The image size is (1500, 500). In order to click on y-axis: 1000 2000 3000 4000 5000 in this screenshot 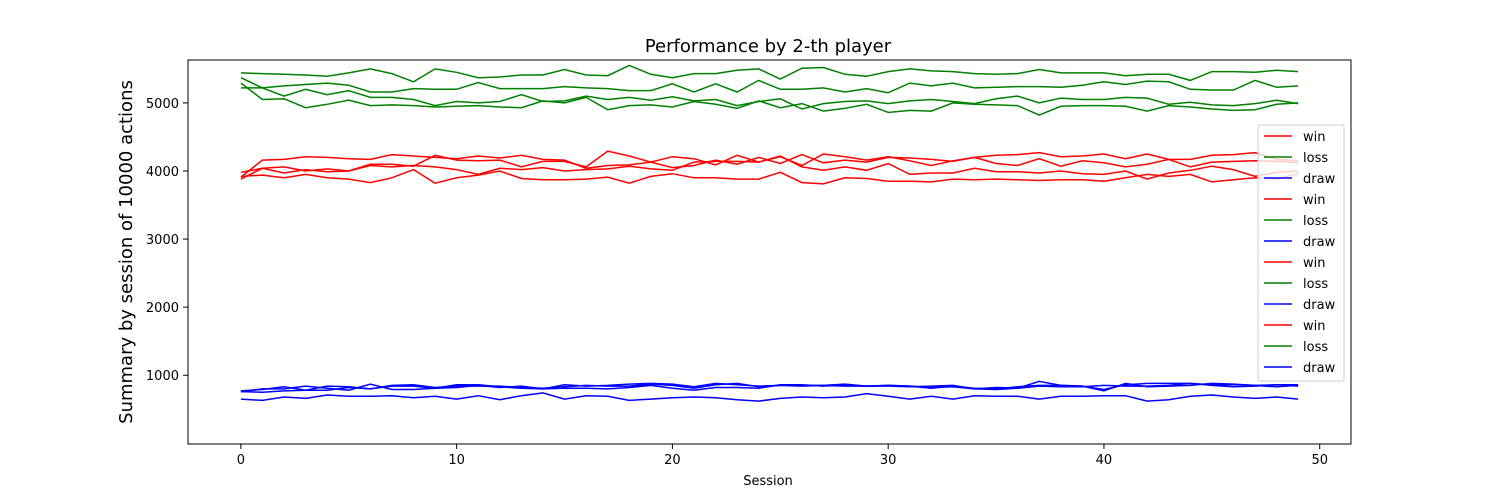, I will do `click(167, 240)`.